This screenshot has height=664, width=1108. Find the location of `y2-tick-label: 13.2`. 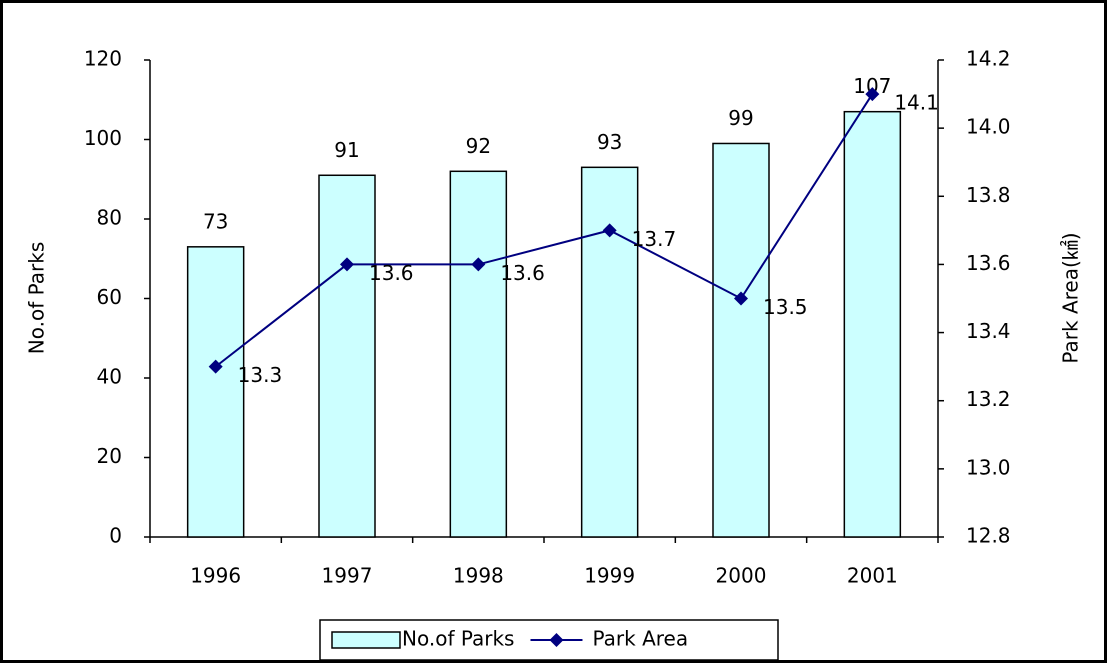

y2-tick-label: 13.2 is located at coordinates (988, 399).